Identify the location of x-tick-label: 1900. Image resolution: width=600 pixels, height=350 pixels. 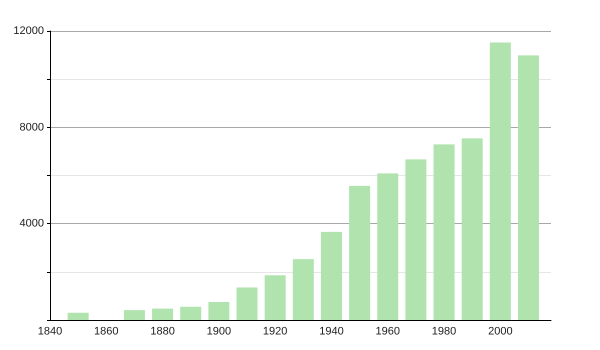
(219, 332).